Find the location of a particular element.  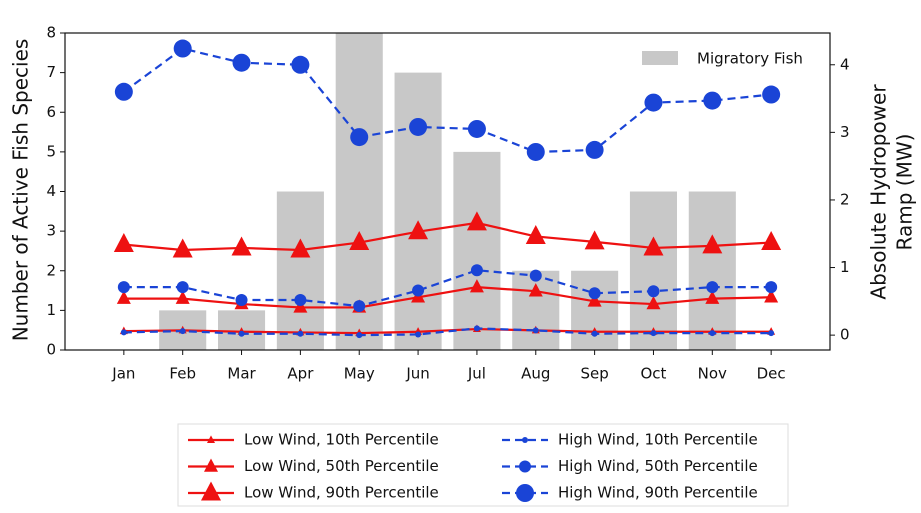

legend-label: High Wind, 50th Percentile is located at coordinates (658, 466).